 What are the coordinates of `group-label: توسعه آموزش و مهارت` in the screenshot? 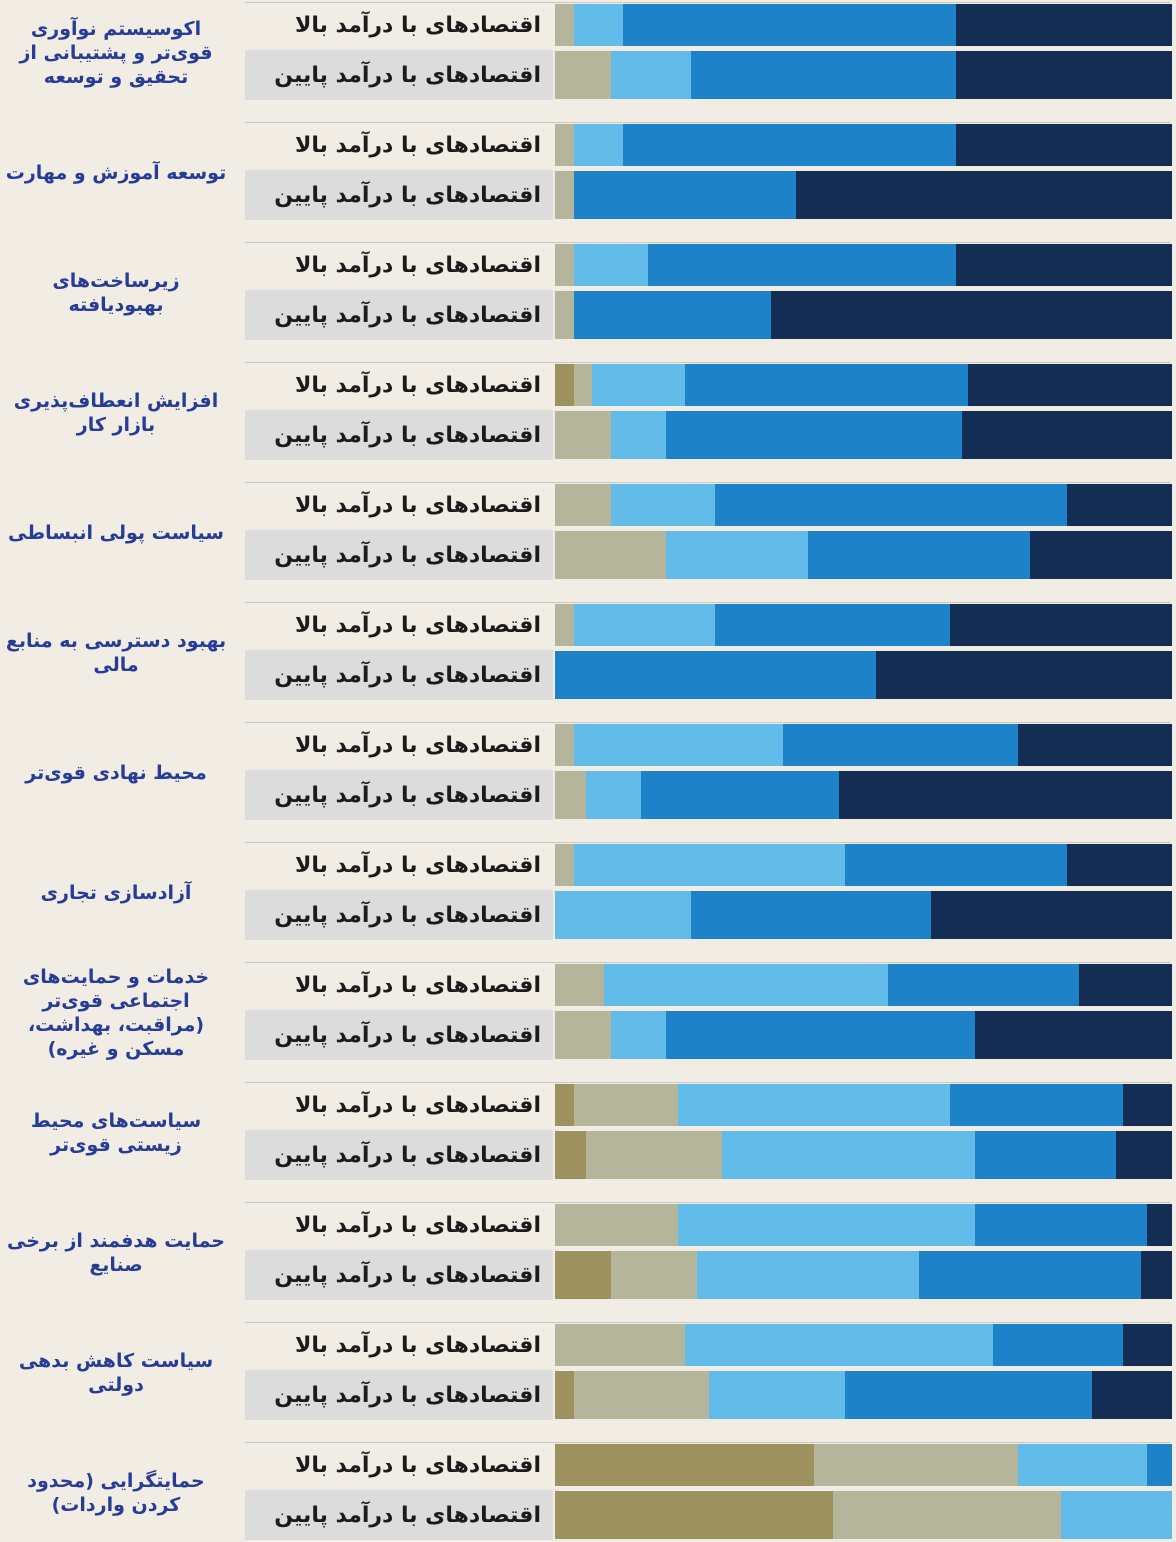 It's located at (116, 173).